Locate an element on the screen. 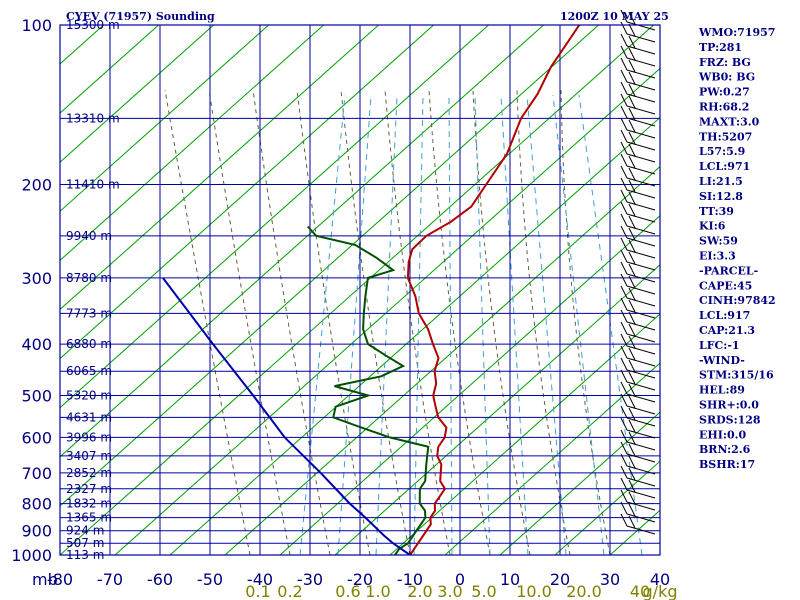 This screenshot has height=600, width=800. pressure-tick-label: 900 is located at coordinates (36, 531).